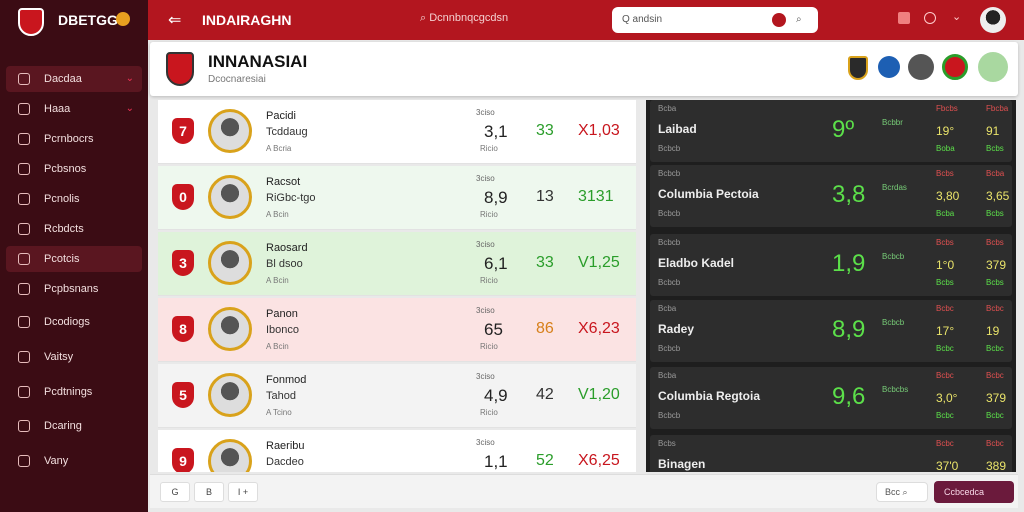 The width and height of the screenshot is (1024, 512). What do you see at coordinates (843, 129) in the screenshot?
I see `score-value: 9º` at bounding box center [843, 129].